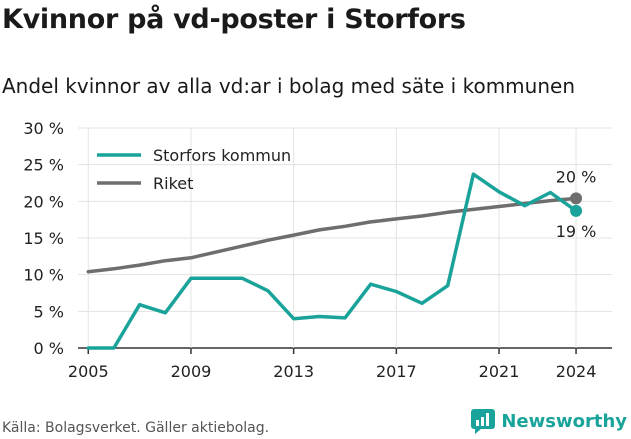 The height and width of the screenshot is (439, 631). Describe the element at coordinates (576, 176) in the screenshot. I see `riket-end-label: 20 %` at that location.